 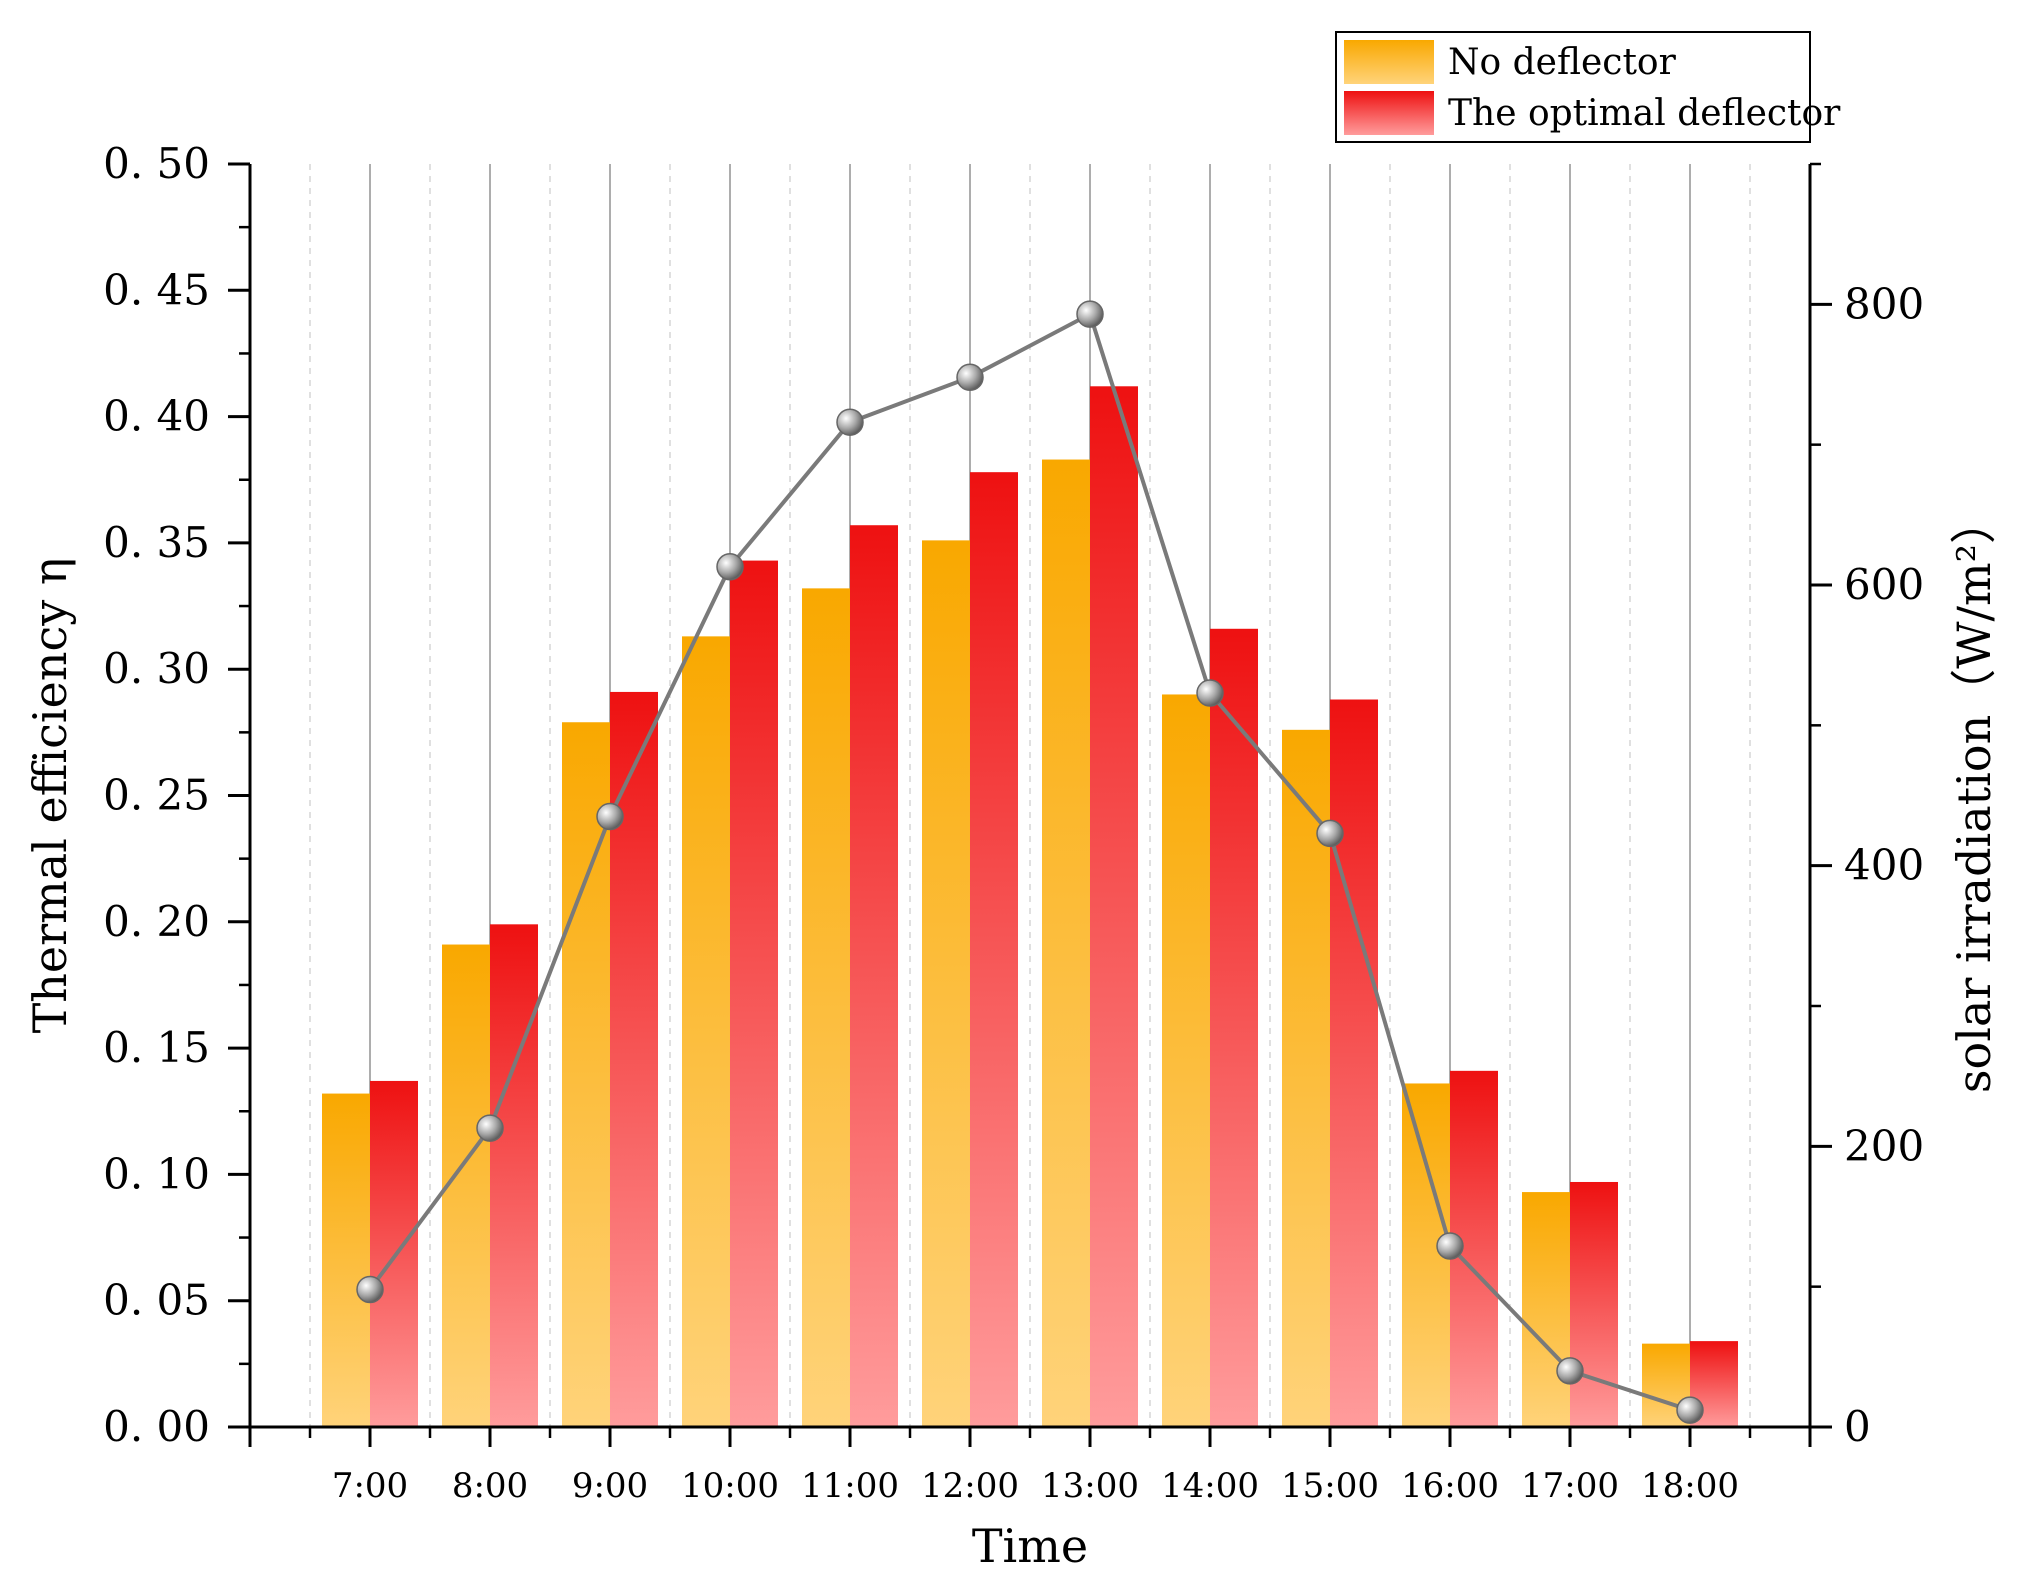 What do you see at coordinates (156, 416) in the screenshot?
I see `y-tick-label: 0. 40` at bounding box center [156, 416].